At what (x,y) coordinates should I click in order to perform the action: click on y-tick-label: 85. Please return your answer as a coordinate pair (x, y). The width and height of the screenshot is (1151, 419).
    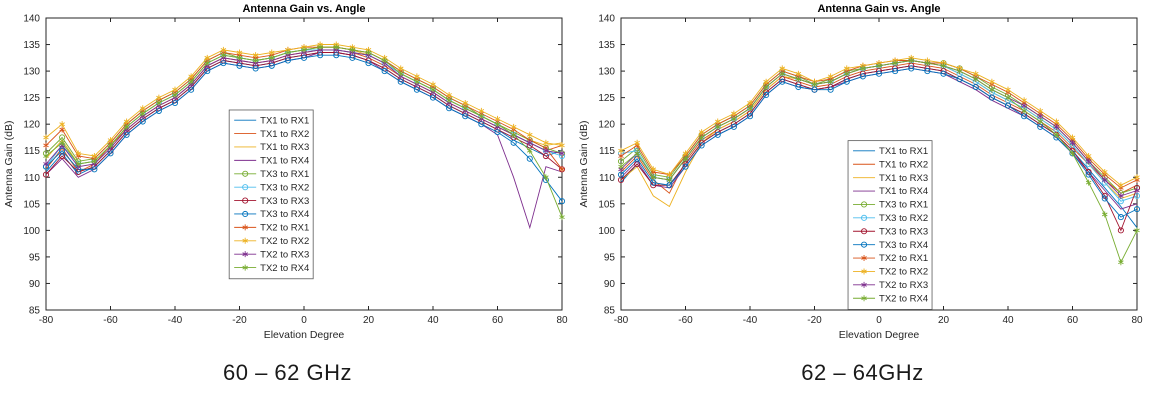
    Looking at the image, I should click on (35, 311).